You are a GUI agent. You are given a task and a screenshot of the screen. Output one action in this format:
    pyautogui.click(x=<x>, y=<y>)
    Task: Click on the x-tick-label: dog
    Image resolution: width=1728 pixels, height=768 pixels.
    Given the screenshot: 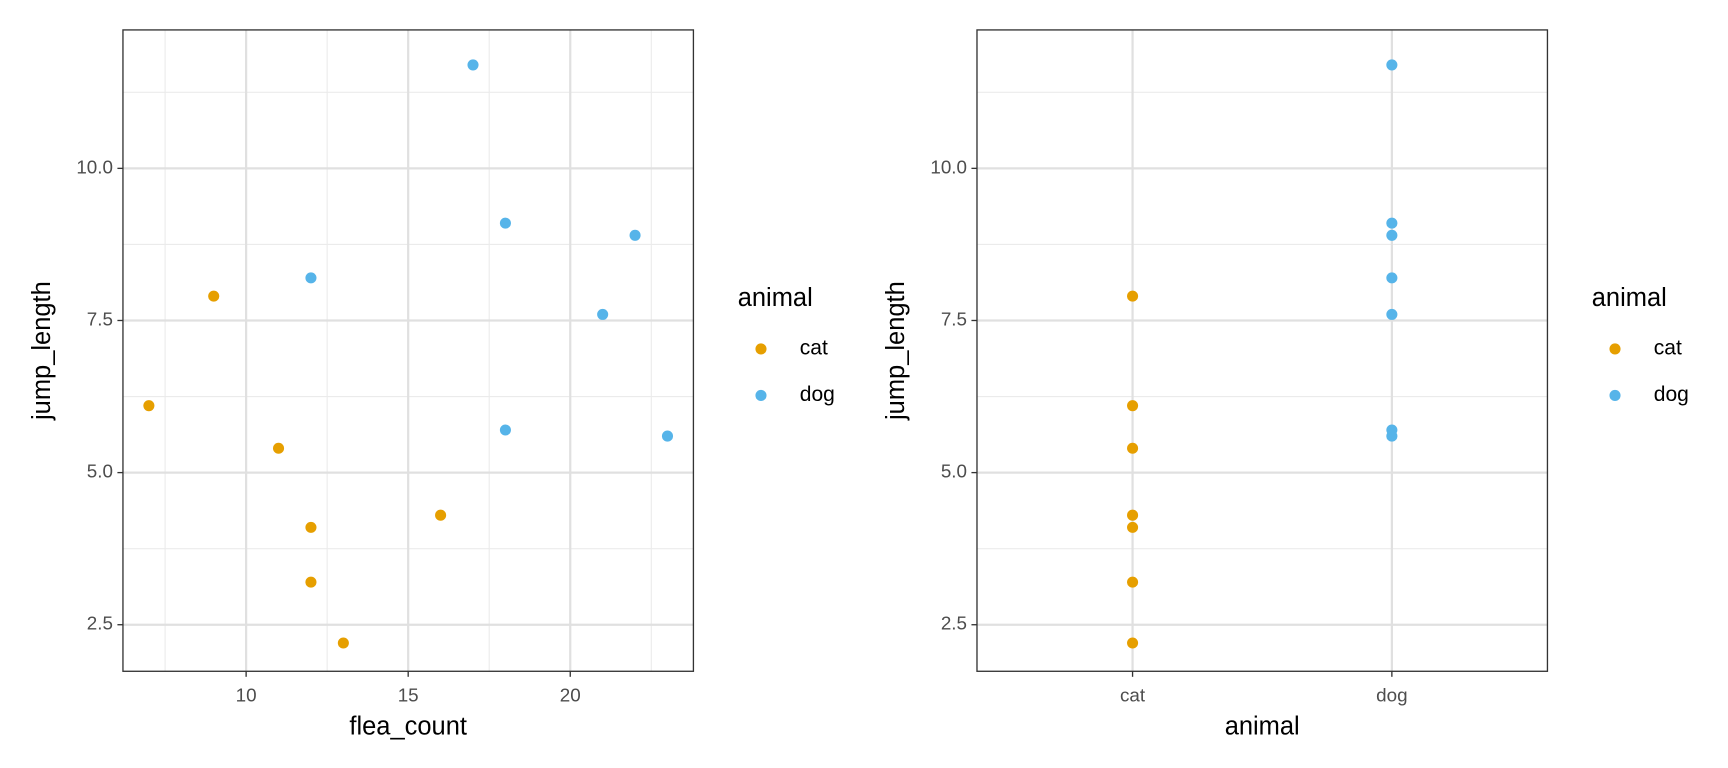 What is the action you would take?
    pyautogui.click(x=1391, y=695)
    